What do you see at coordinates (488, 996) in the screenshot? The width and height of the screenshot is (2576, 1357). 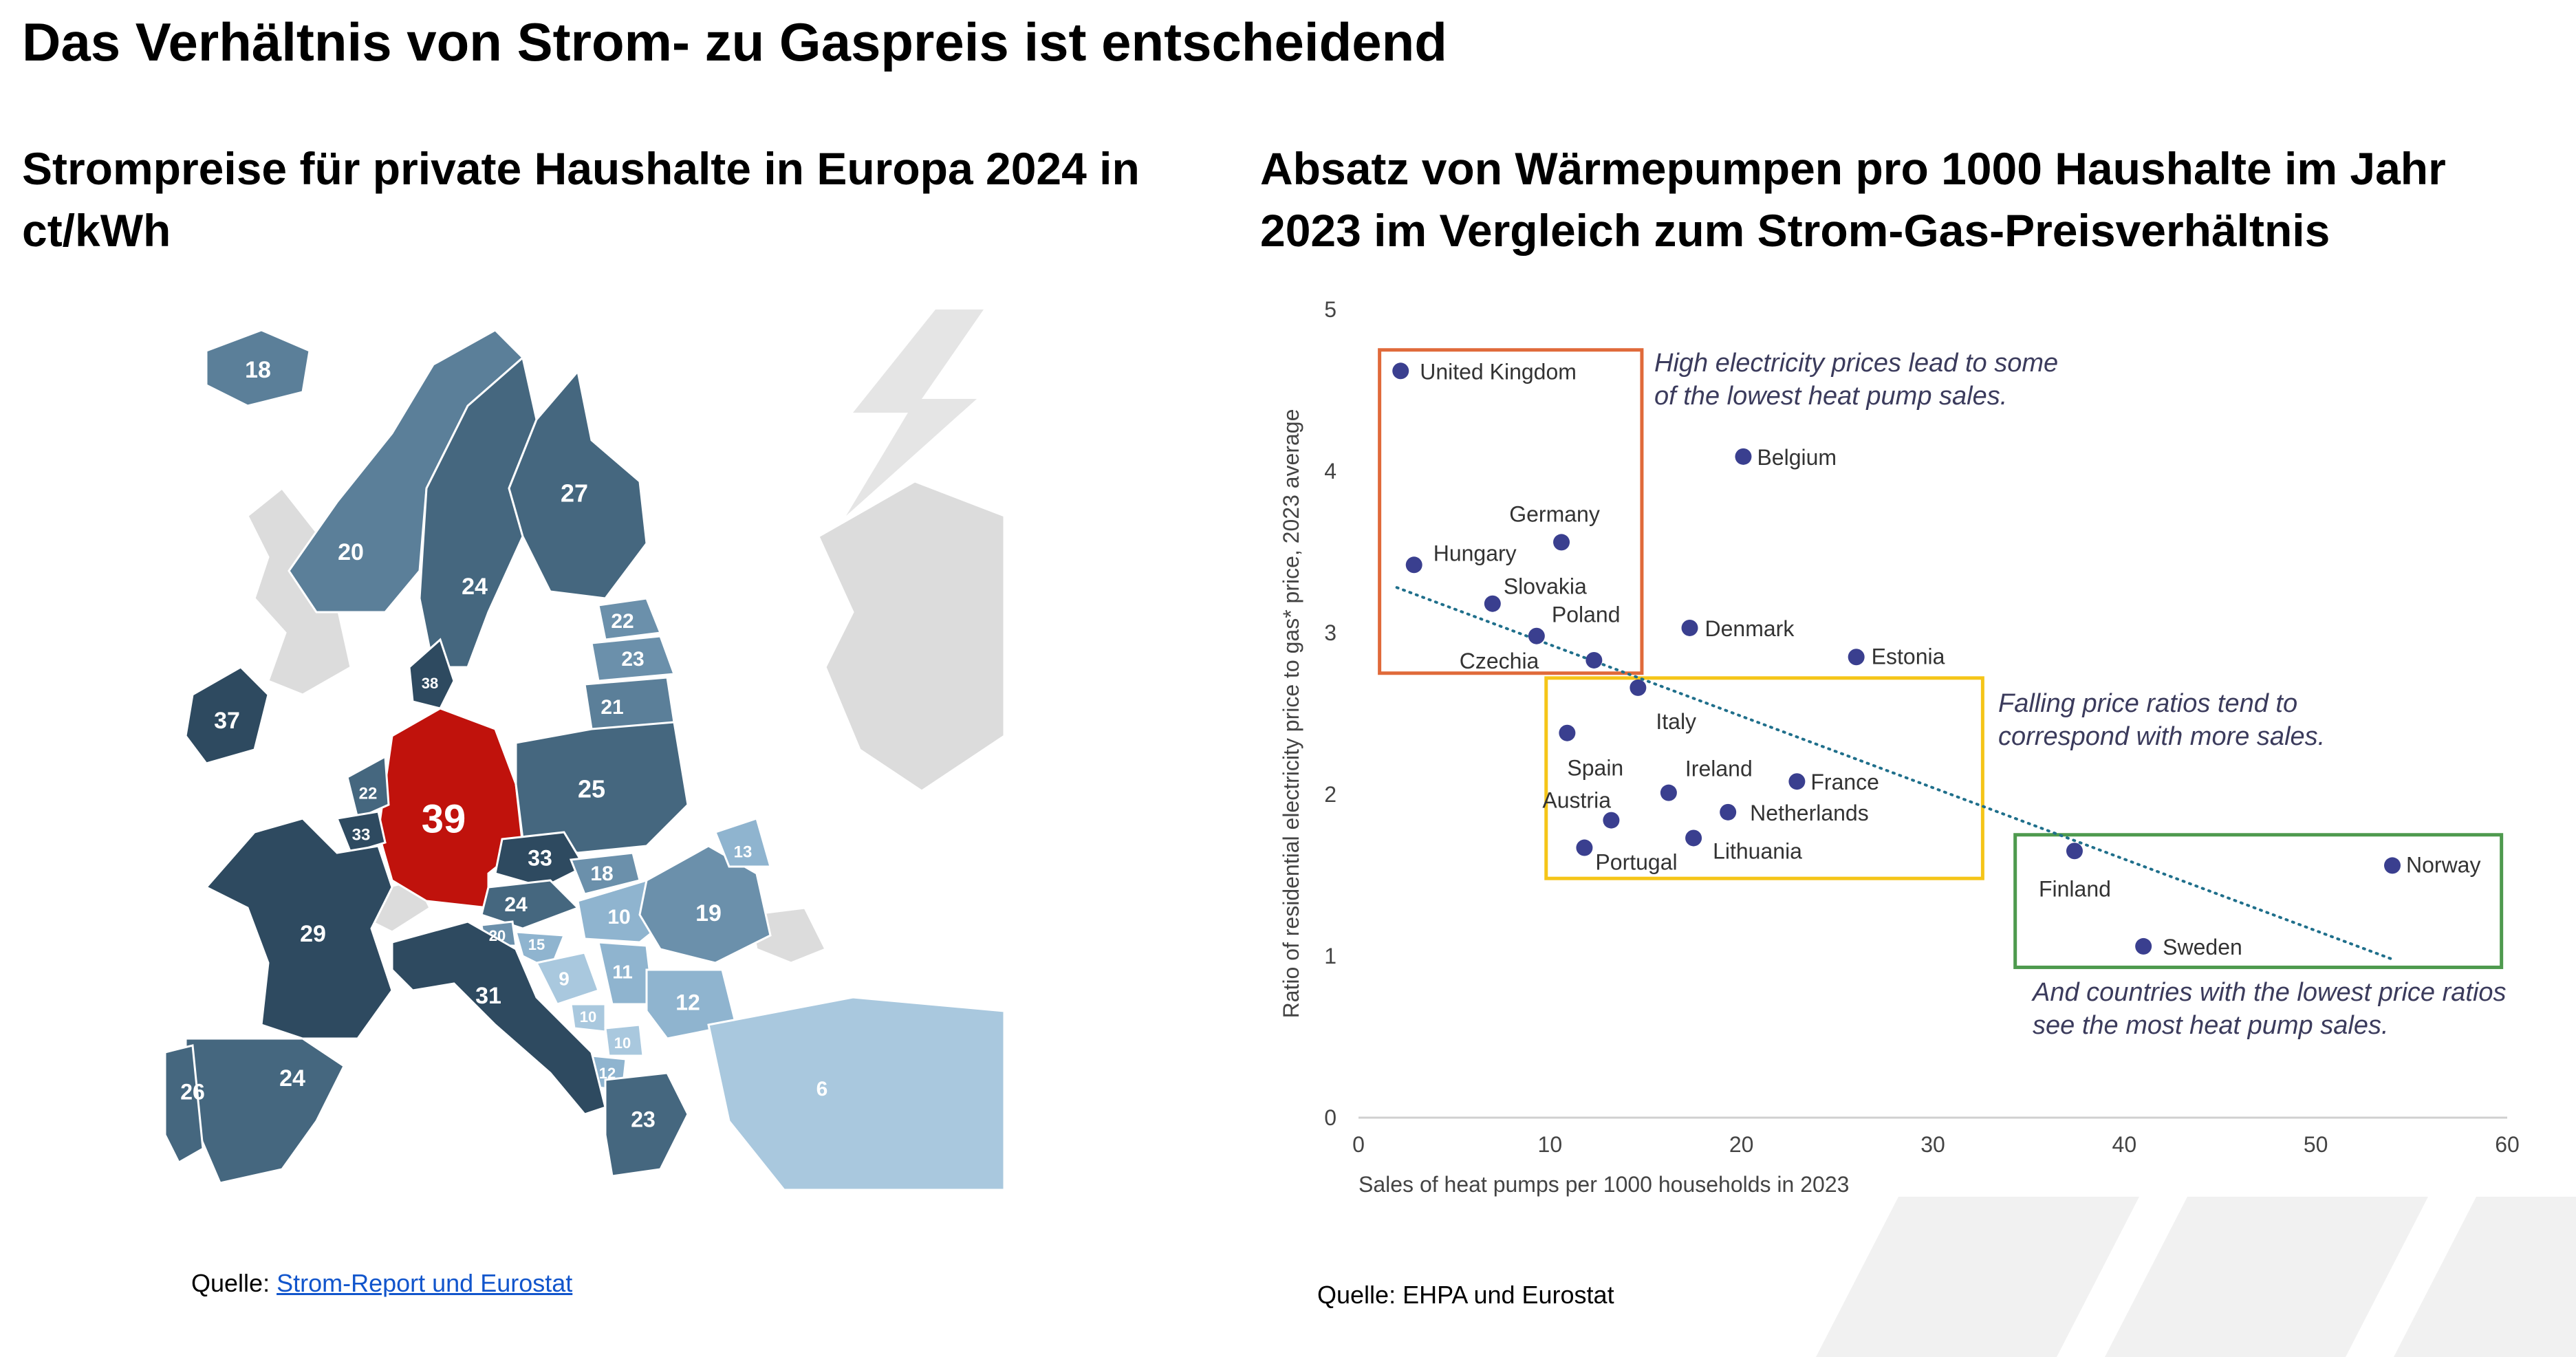 I see `map-label-italy: 31` at bounding box center [488, 996].